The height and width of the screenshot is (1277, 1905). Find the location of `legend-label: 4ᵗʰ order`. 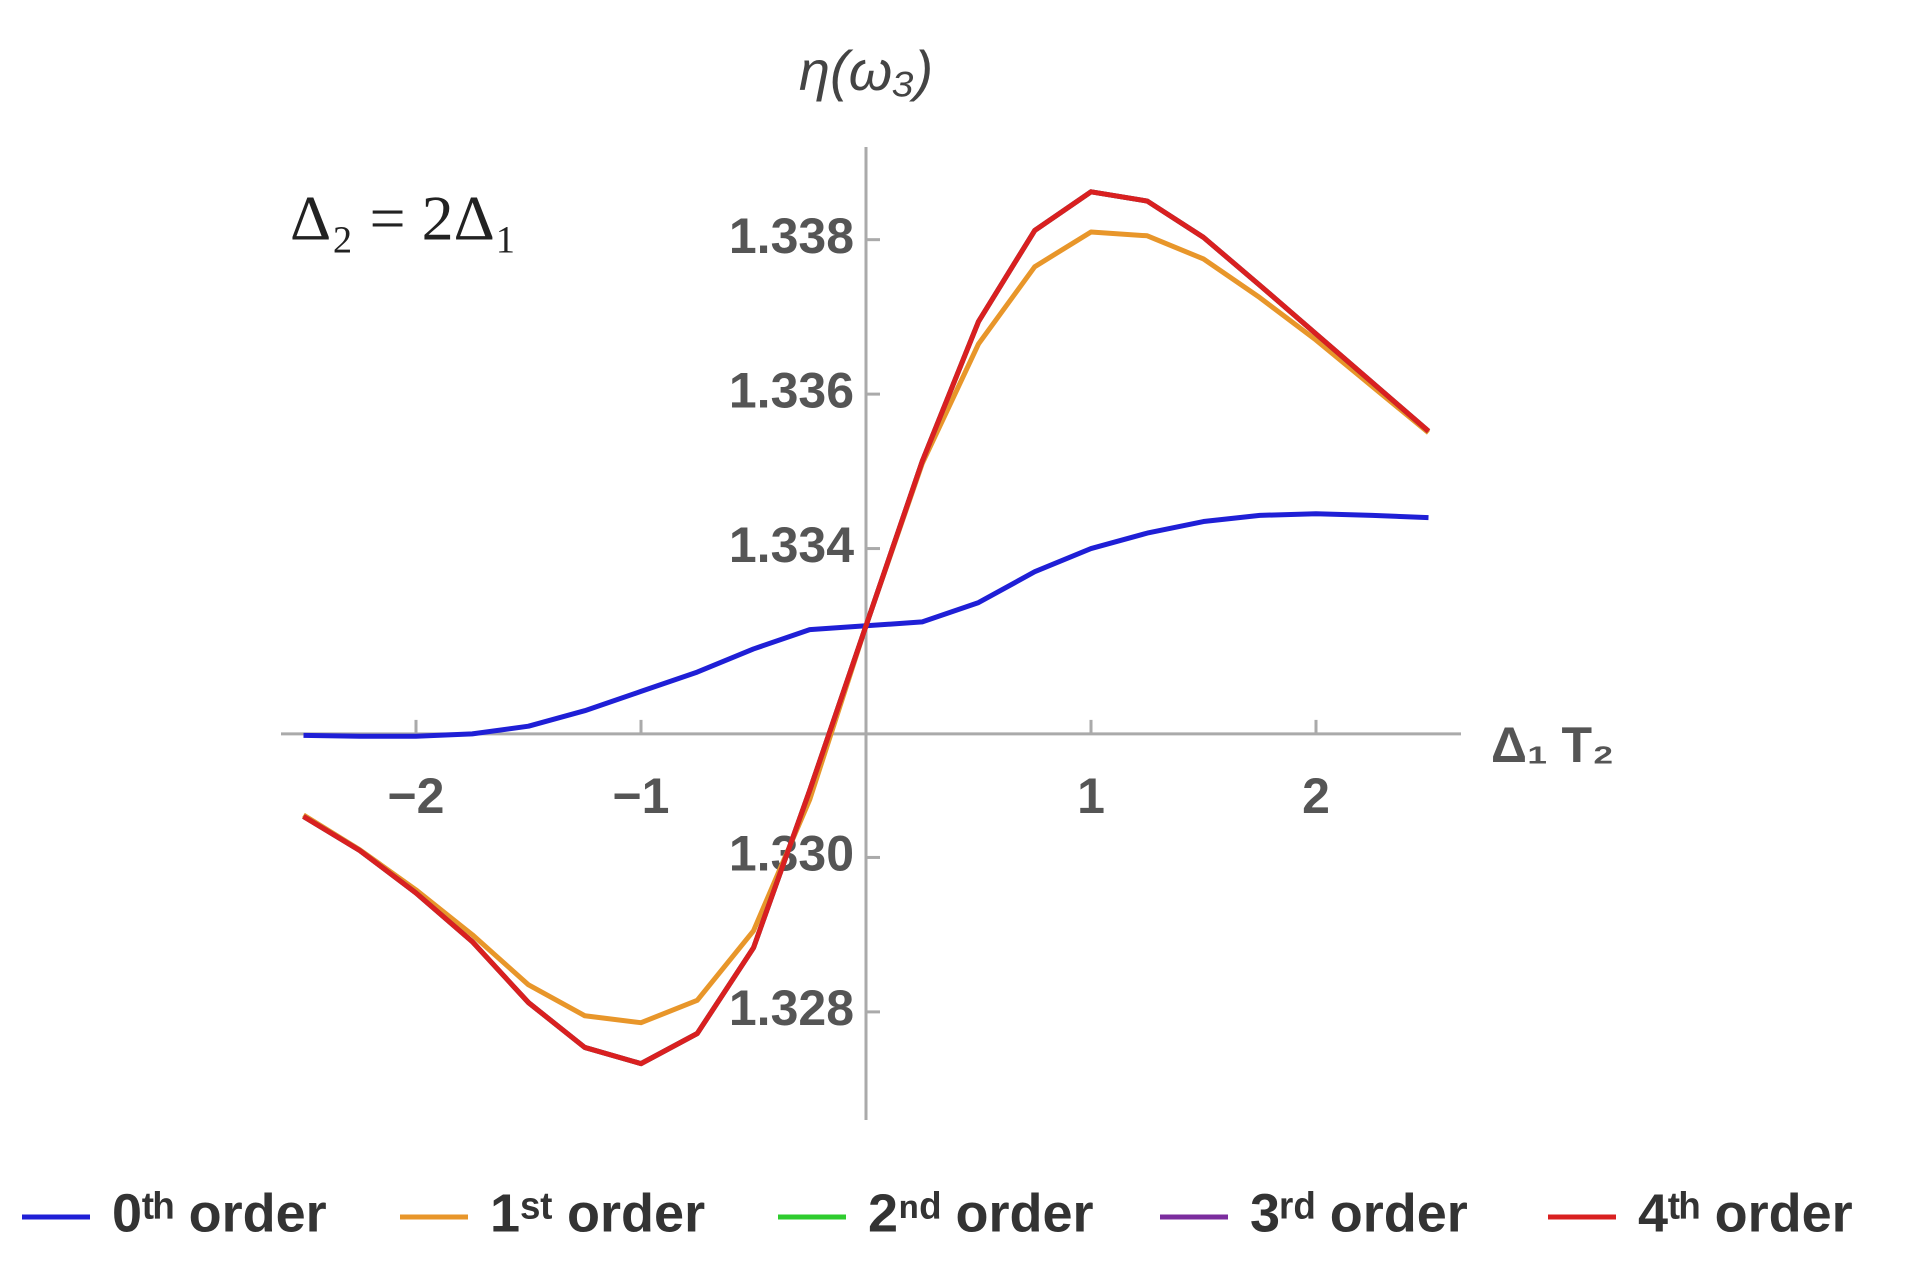

legend-label: 4ᵗʰ order is located at coordinates (1745, 1213).